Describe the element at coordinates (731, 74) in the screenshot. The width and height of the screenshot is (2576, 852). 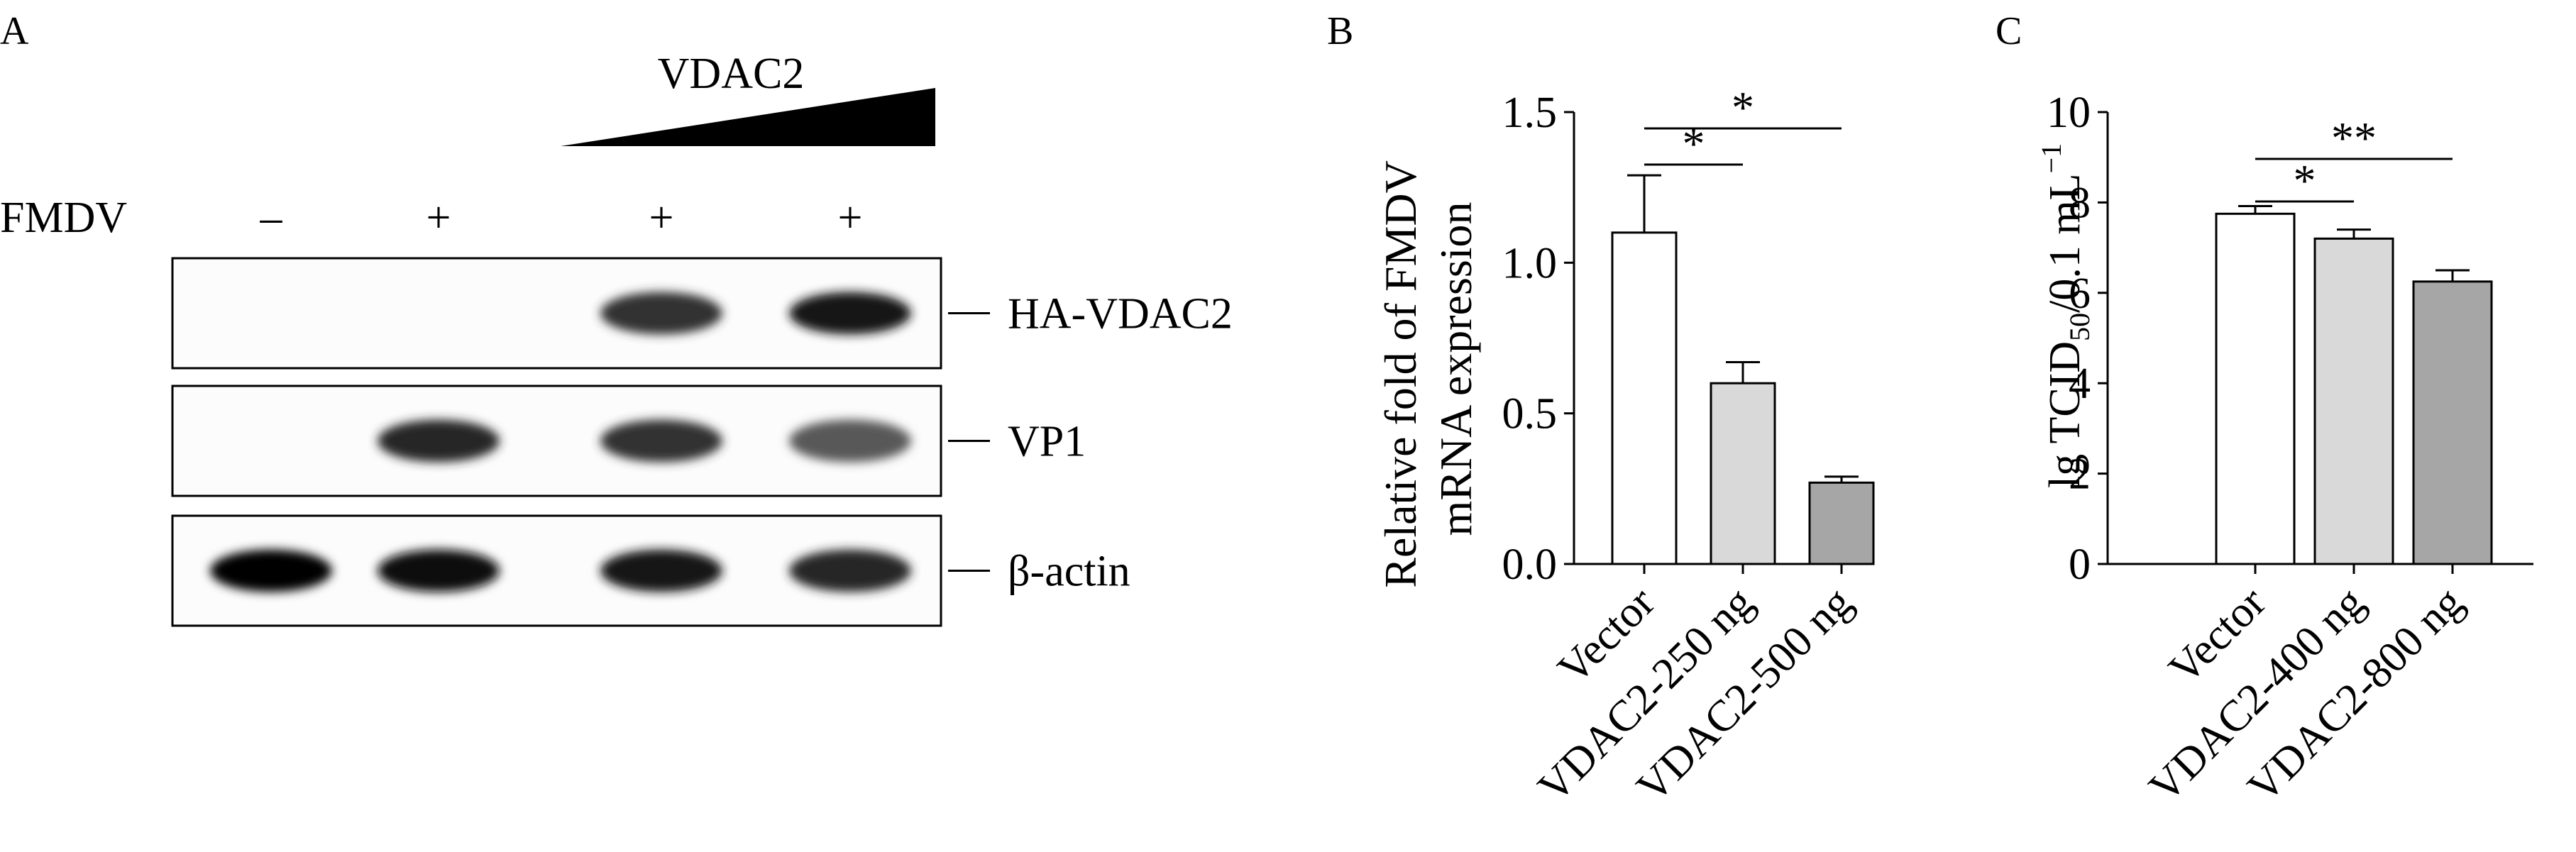
I see `vdac2-treatment-label: VDAC2` at that location.